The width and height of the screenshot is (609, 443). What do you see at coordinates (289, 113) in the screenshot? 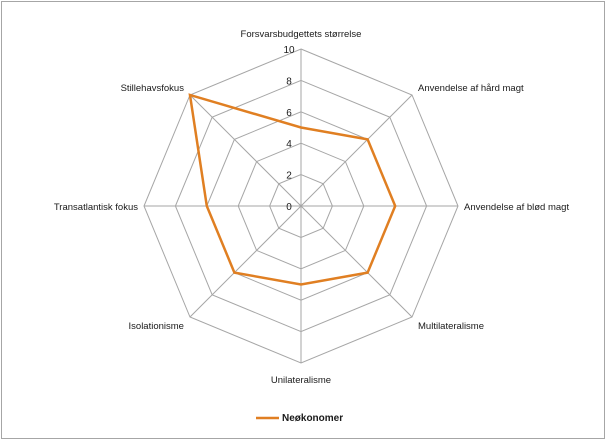
I see `tick-label: 6` at bounding box center [289, 113].